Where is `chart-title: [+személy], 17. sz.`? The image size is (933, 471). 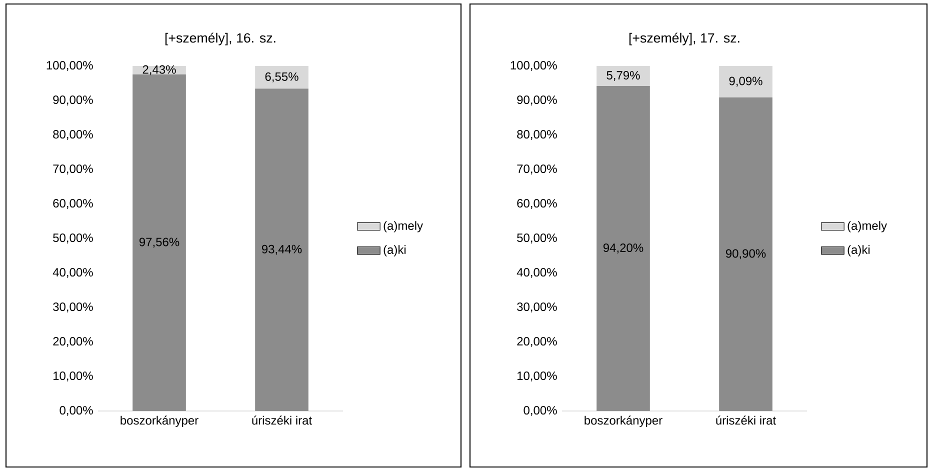 chart-title: [+személy], 17. sz. is located at coordinates (684, 39).